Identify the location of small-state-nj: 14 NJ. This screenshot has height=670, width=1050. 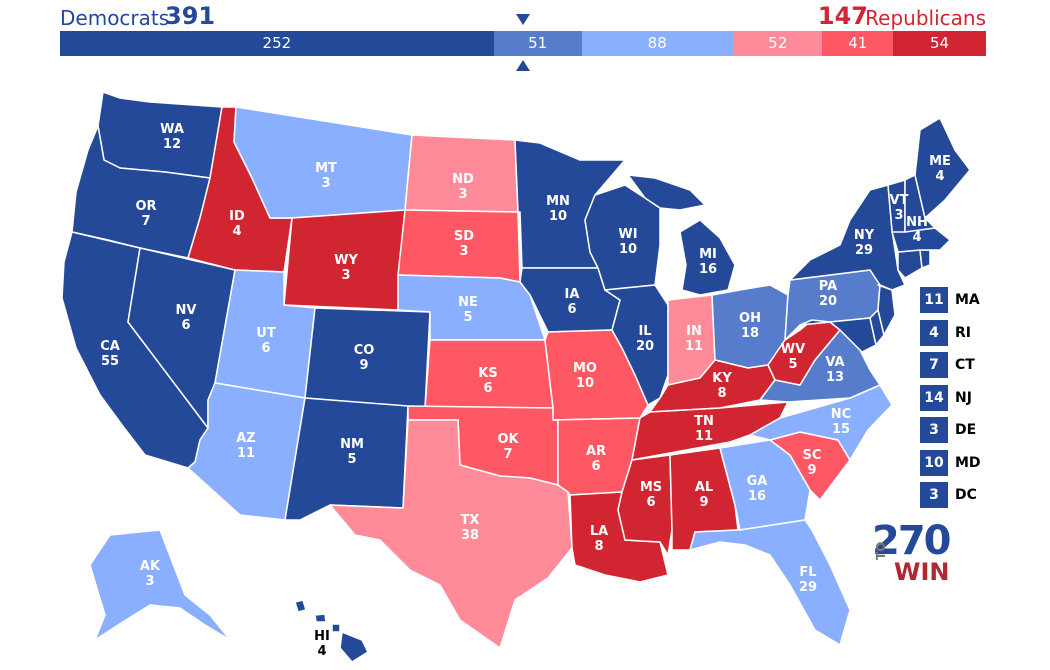
(975, 397).